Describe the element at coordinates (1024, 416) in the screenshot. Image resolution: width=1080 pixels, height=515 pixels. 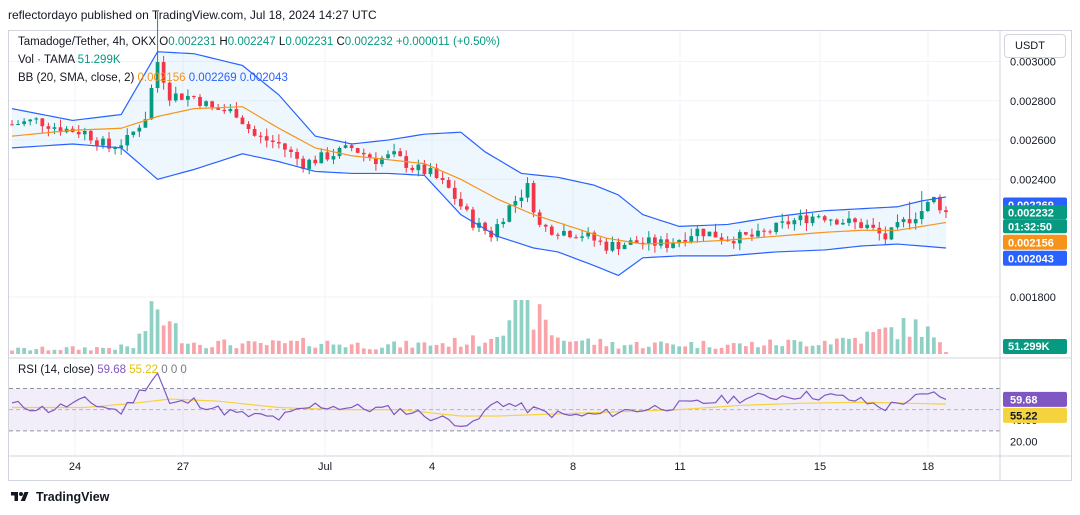
I see `rsi-tag-text: 55.22` at that location.